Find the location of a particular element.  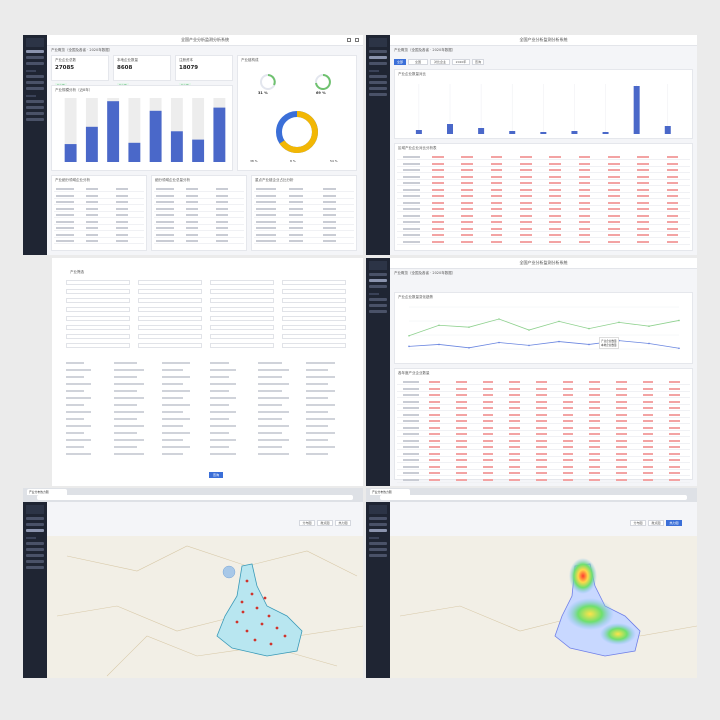

submit-button: 查询 is located at coordinates (216, 475).